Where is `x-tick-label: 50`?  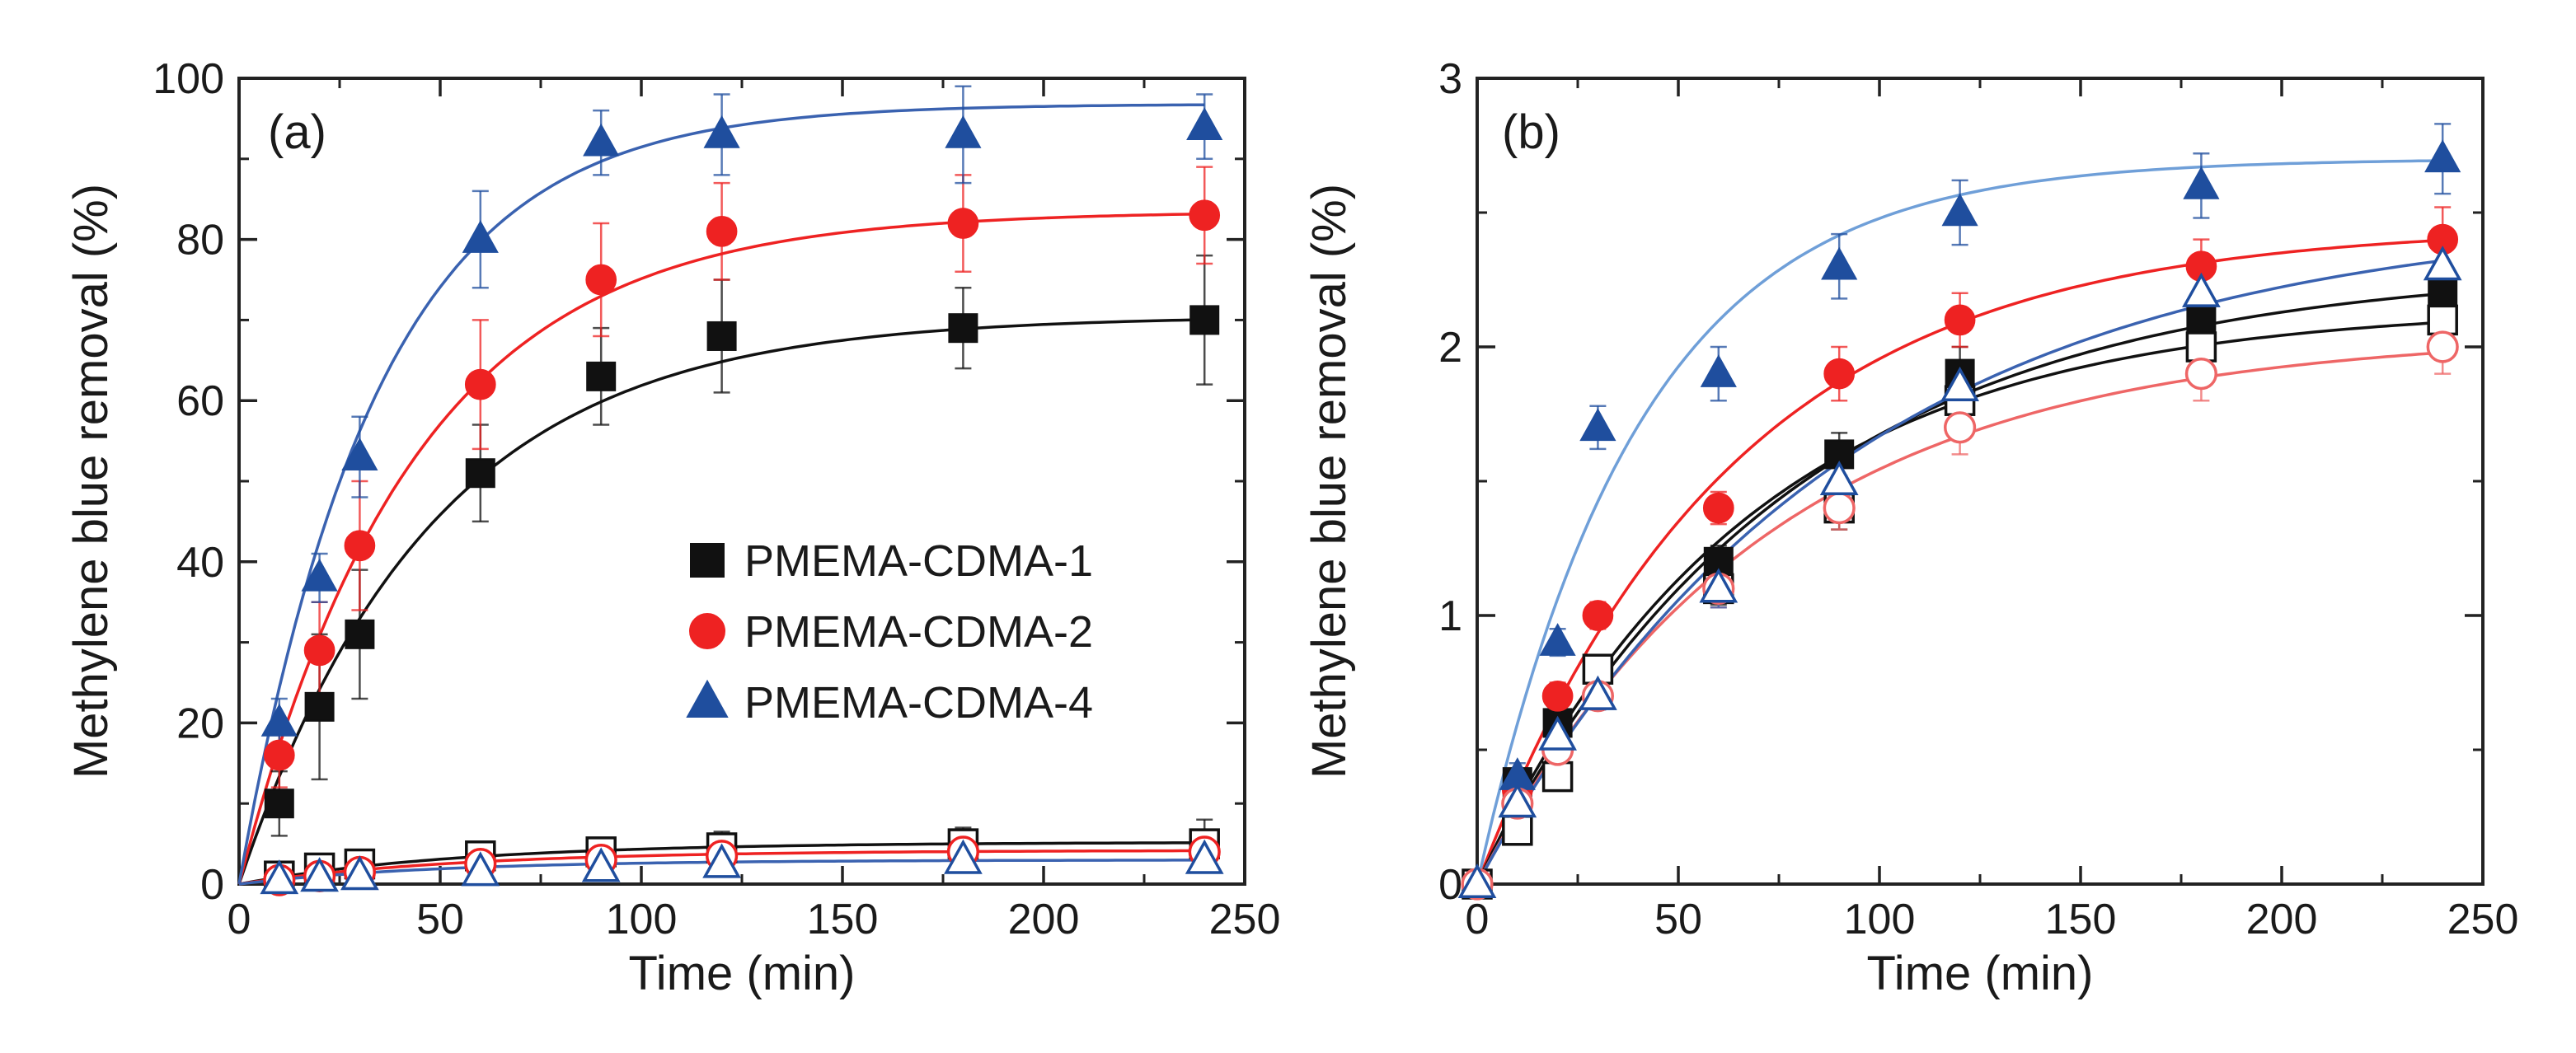 x-tick-label: 50 is located at coordinates (1678, 919).